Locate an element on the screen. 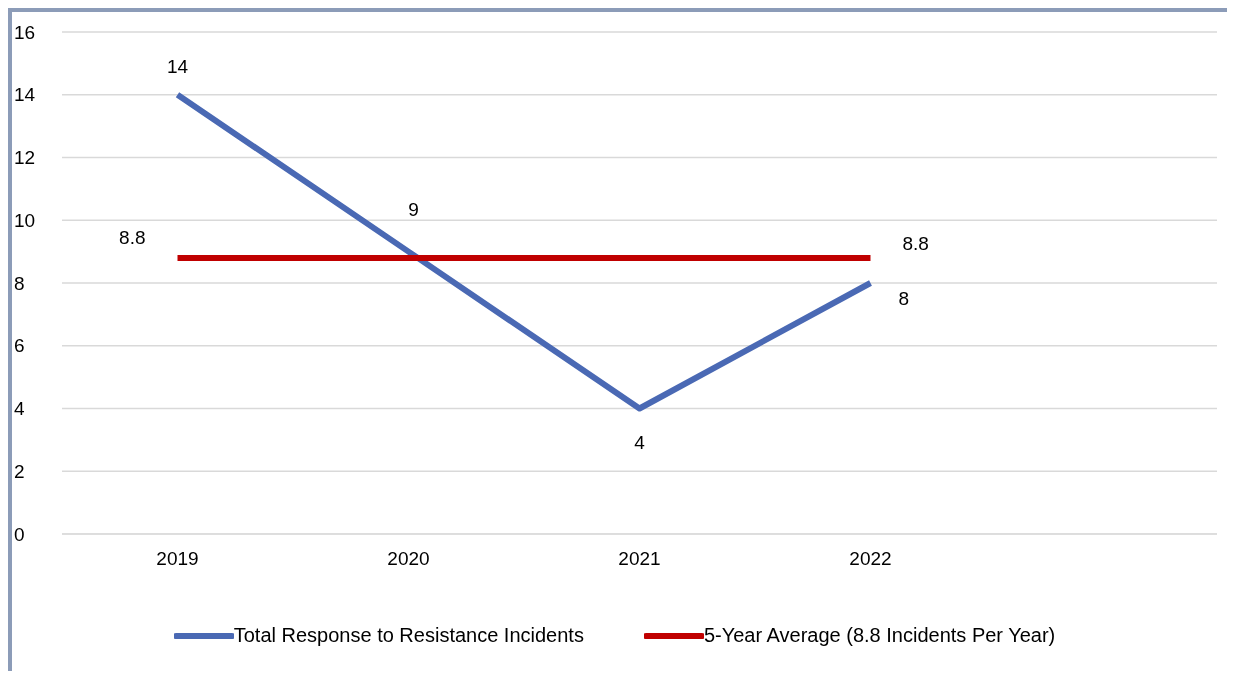  data-label: 9 is located at coordinates (413, 209).